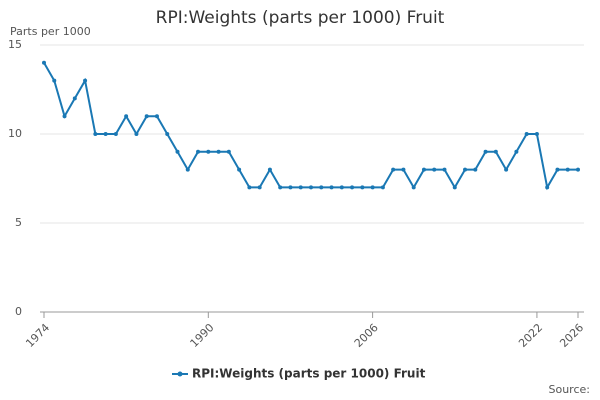  I want to click on x-tick-label: 2022, so click(530, 335).